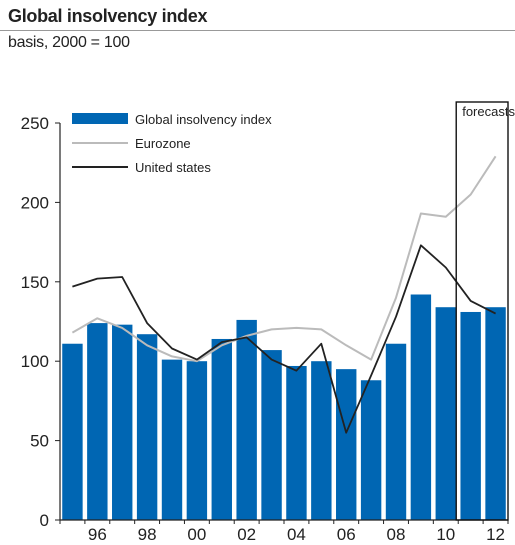  What do you see at coordinates (108, 16) in the screenshot?
I see `chart-title: Global insolvency index` at bounding box center [108, 16].